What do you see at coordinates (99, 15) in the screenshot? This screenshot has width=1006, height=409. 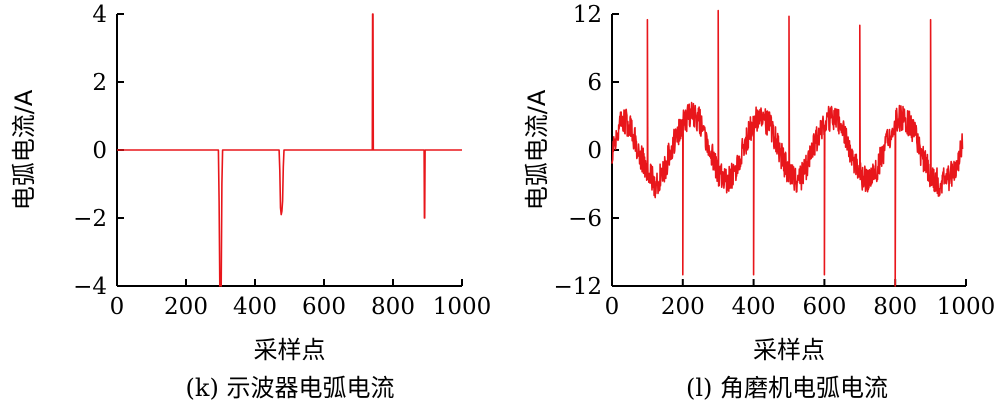 I see `y-tick-label: 4` at bounding box center [99, 15].